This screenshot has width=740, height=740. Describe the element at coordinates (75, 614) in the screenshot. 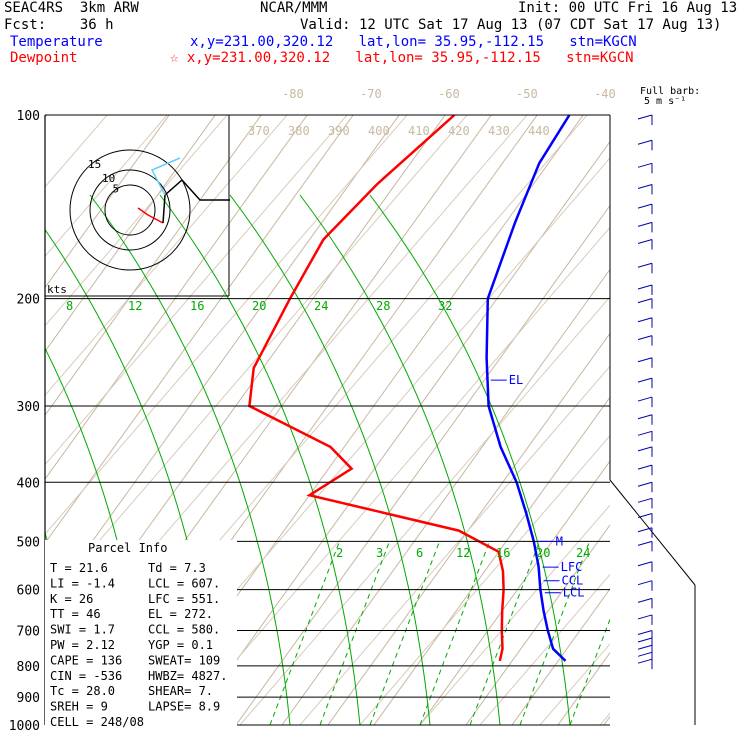

I see `parcel-info-value: TT = 46` at that location.